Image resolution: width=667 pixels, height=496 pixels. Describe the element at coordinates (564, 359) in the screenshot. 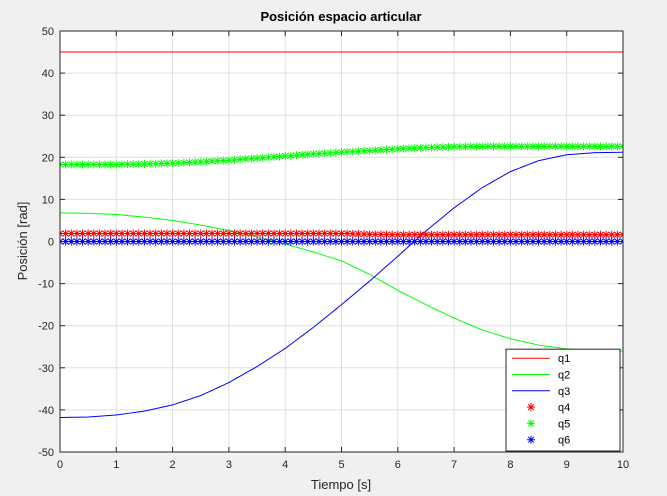

I see `legend-label-q1: q1` at that location.